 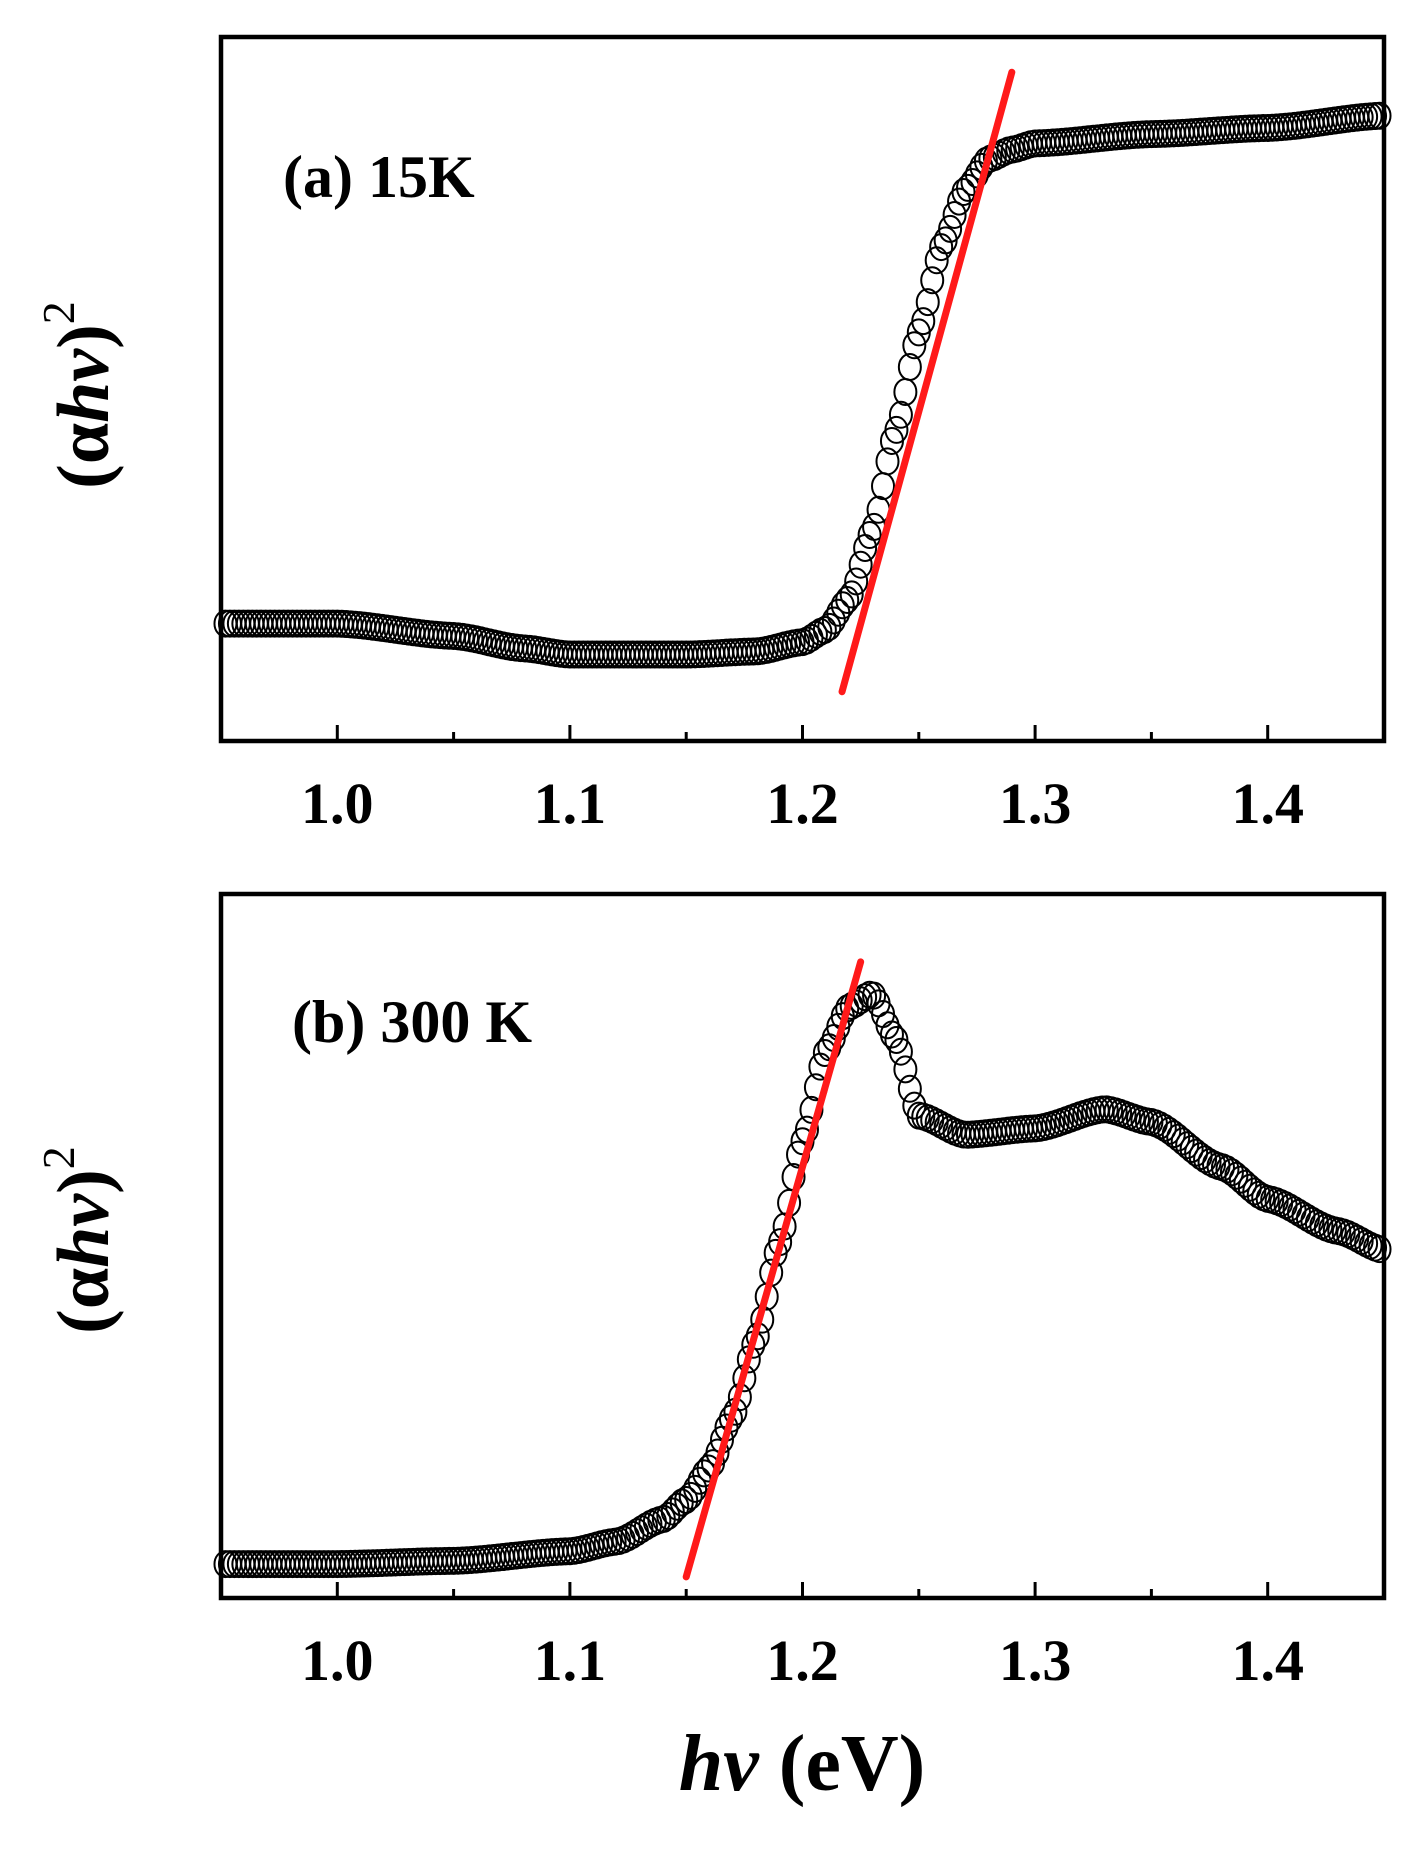 What do you see at coordinates (84, 443) in the screenshot?
I see `panel-a-ylabel-alpha: α` at bounding box center [84, 443].